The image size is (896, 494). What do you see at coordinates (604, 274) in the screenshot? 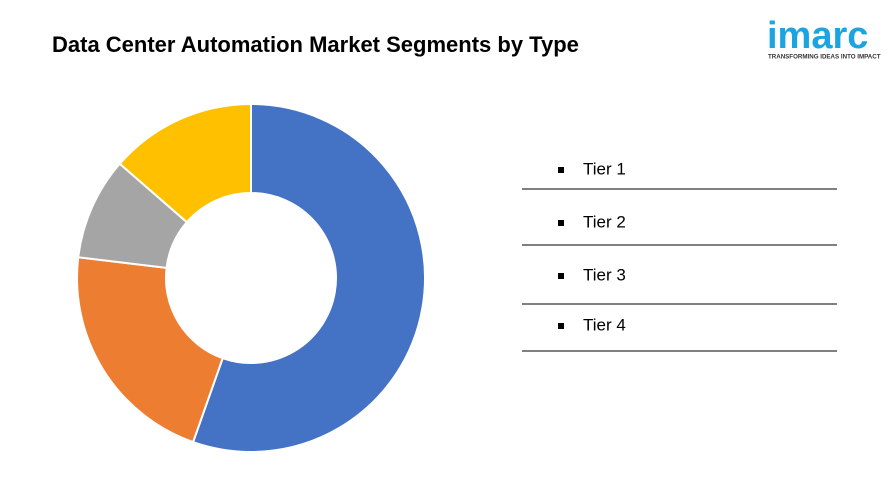
I see `legend-label: Tier 3` at bounding box center [604, 274].